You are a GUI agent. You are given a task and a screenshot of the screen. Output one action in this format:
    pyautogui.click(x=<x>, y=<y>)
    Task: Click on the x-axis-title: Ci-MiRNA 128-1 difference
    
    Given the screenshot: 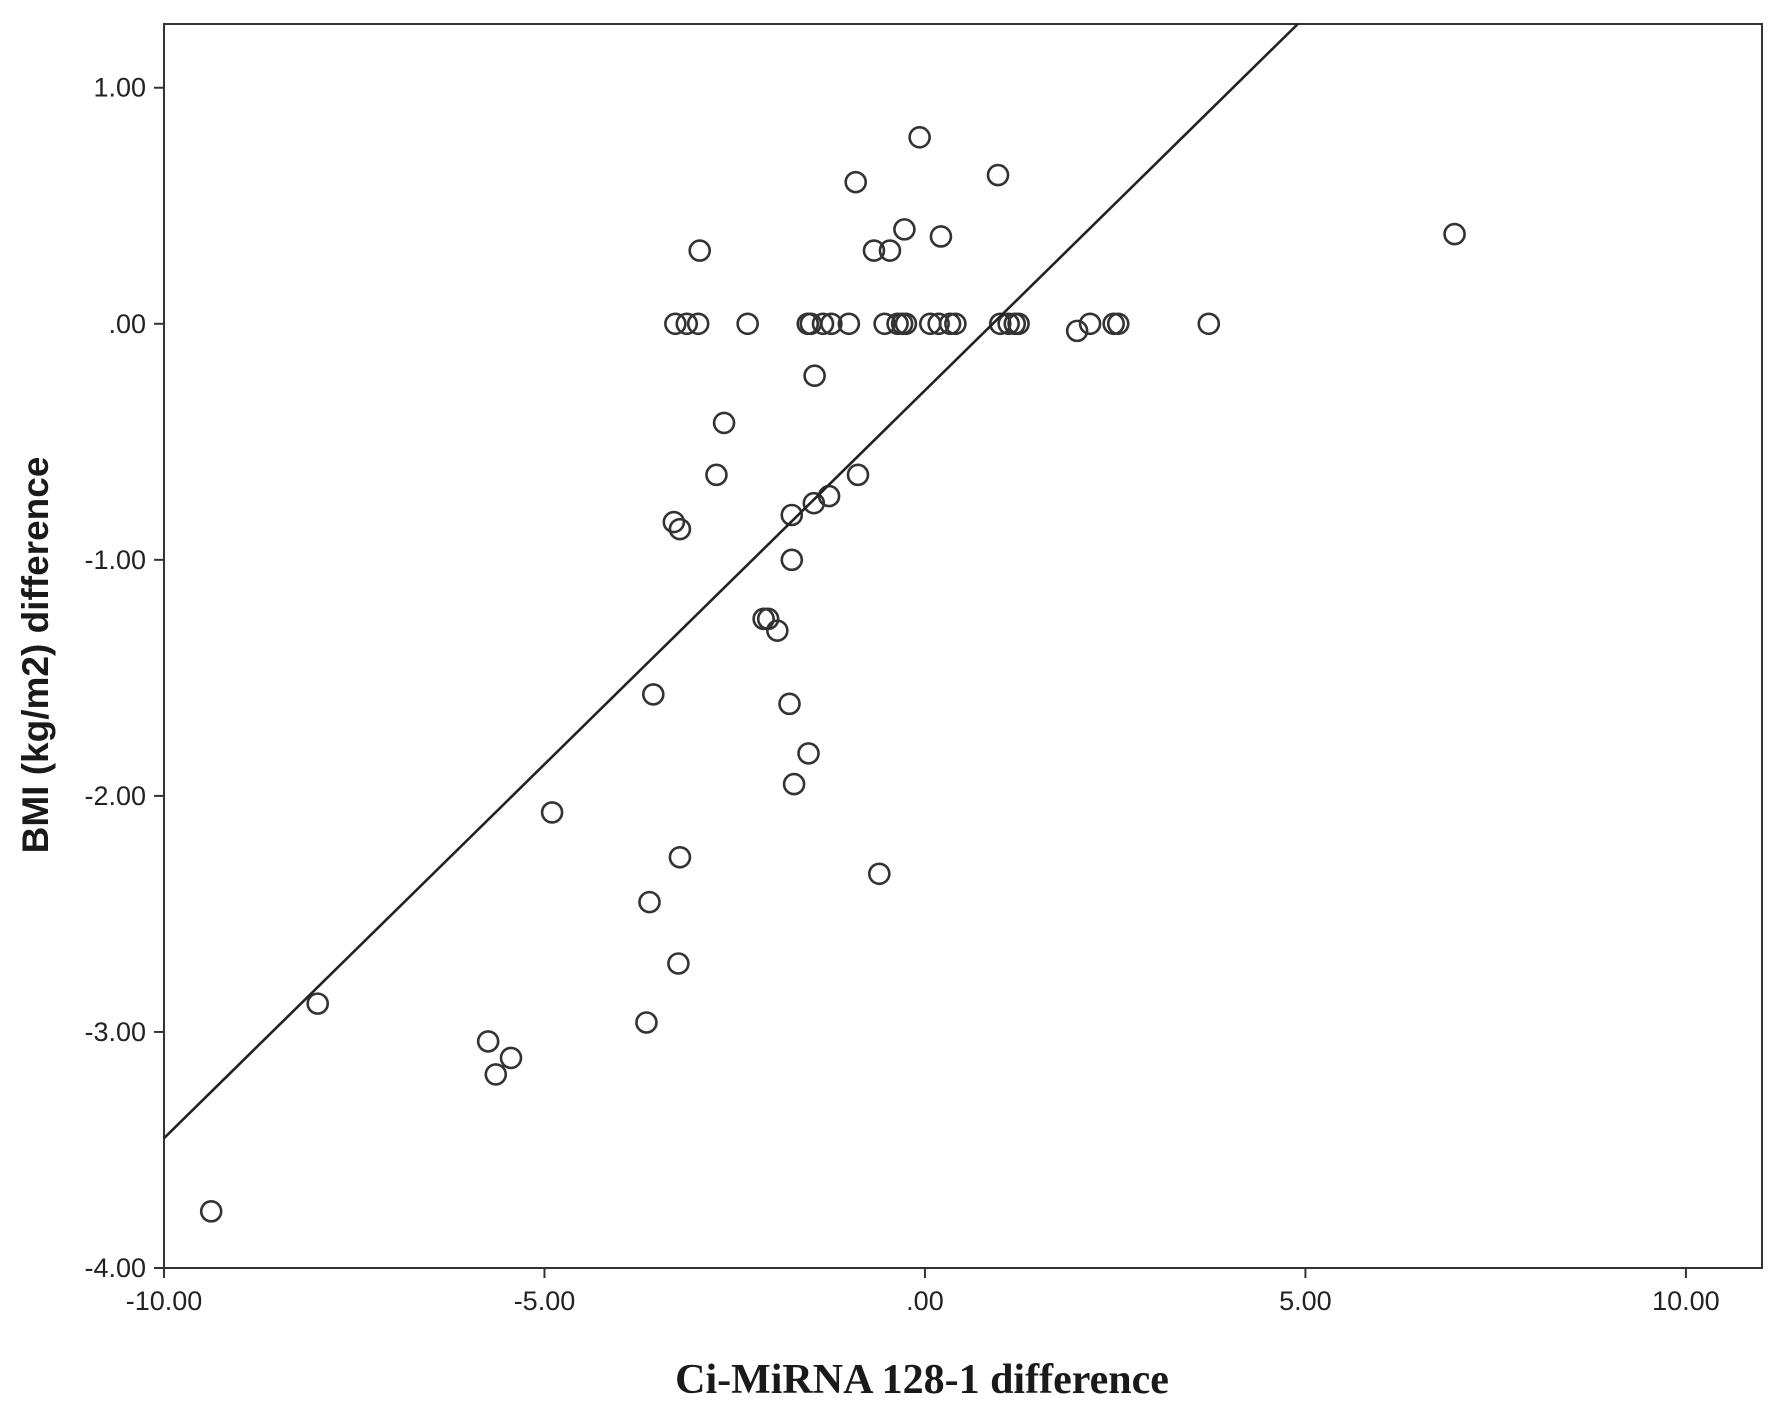 What is the action you would take?
    pyautogui.click(x=922, y=1380)
    